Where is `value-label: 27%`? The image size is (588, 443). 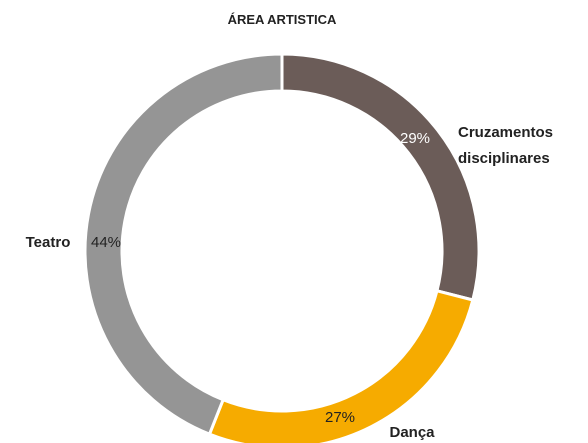 value-label: 27% is located at coordinates (340, 417).